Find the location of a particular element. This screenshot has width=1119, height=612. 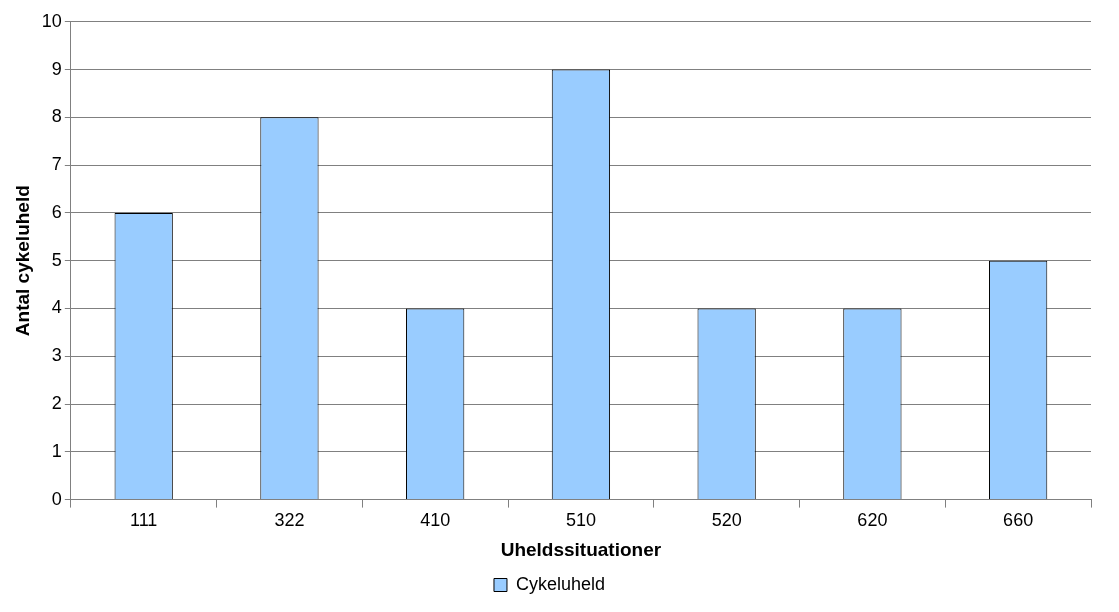

legend-label: Cykeluheld is located at coordinates (560, 583).